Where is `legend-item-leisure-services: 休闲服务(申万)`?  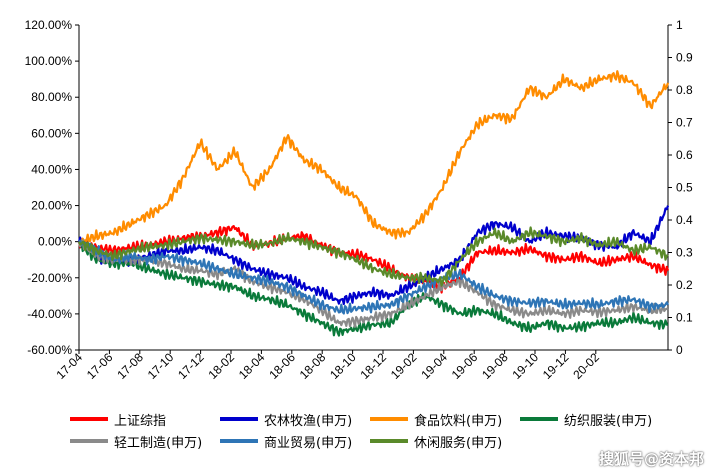 legend-item-leisure-services: 休闲服务(申万) is located at coordinates (445, 441).